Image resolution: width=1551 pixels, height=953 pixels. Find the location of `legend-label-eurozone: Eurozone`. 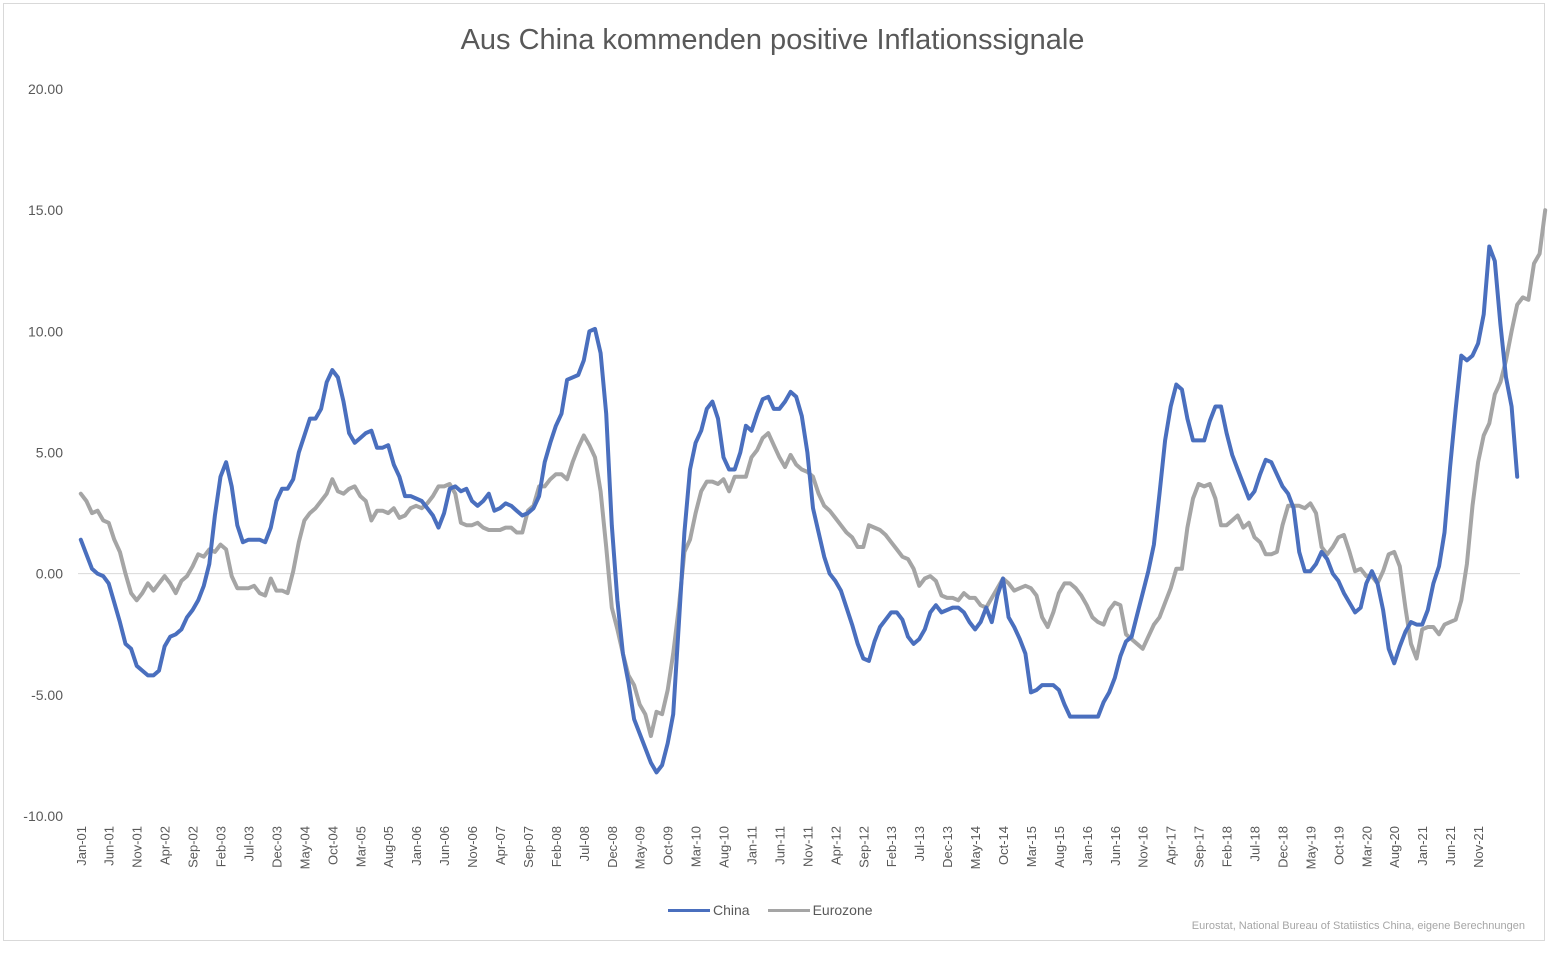

legend-label-eurozone: Eurozone is located at coordinates (842, 910).